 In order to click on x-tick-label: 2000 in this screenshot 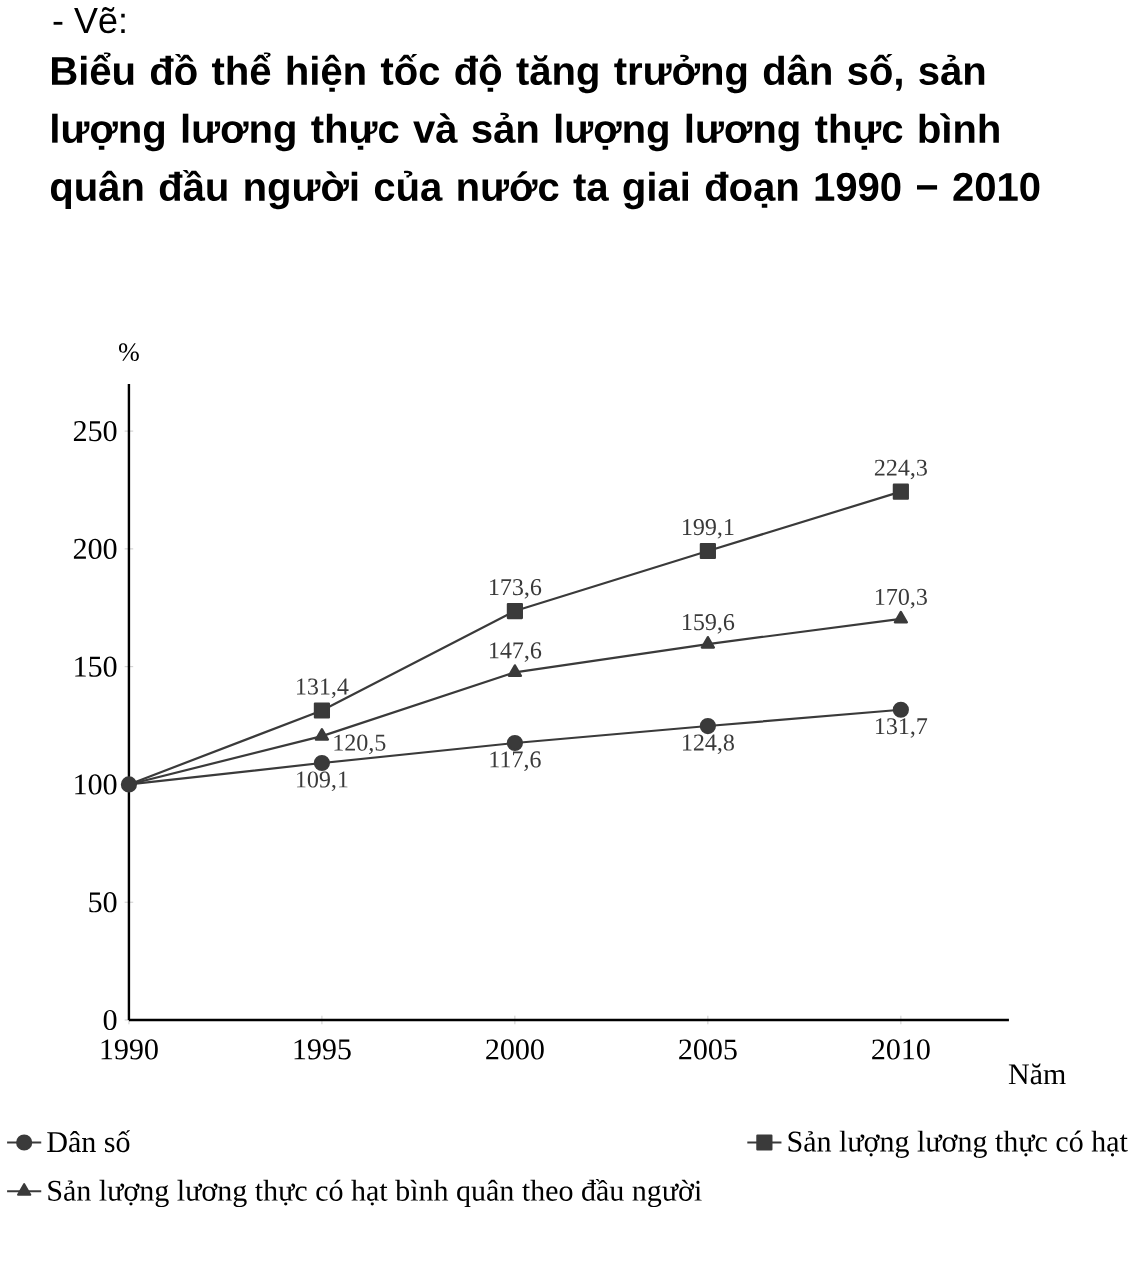, I will do `click(515, 1049)`.